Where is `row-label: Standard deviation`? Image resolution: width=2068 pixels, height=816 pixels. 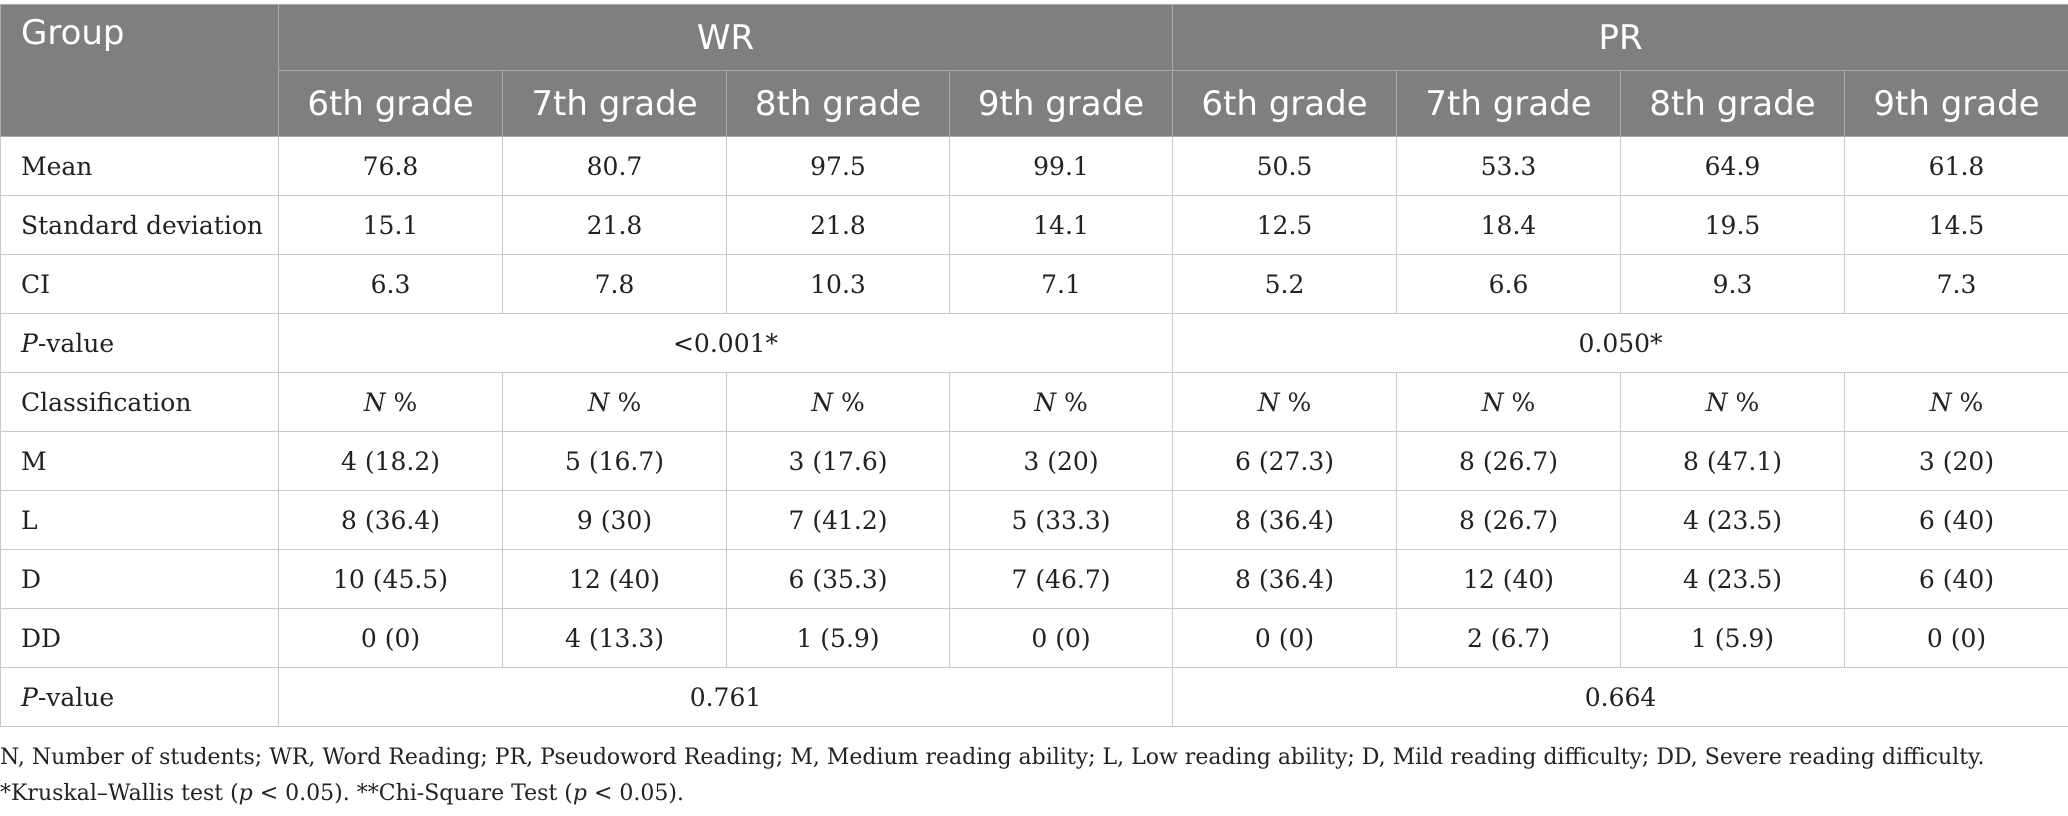 row-label: Standard deviation is located at coordinates (139, 225).